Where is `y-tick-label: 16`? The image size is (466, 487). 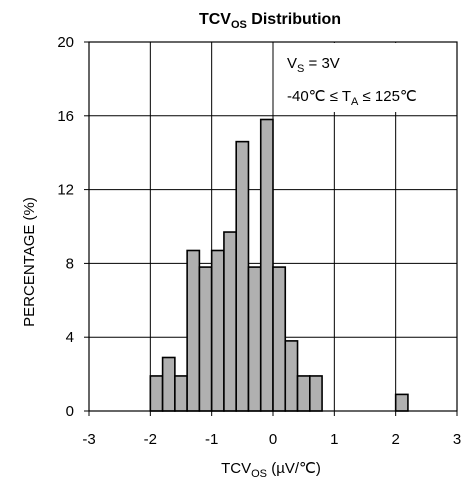 y-tick-label: 16 is located at coordinates (65, 116).